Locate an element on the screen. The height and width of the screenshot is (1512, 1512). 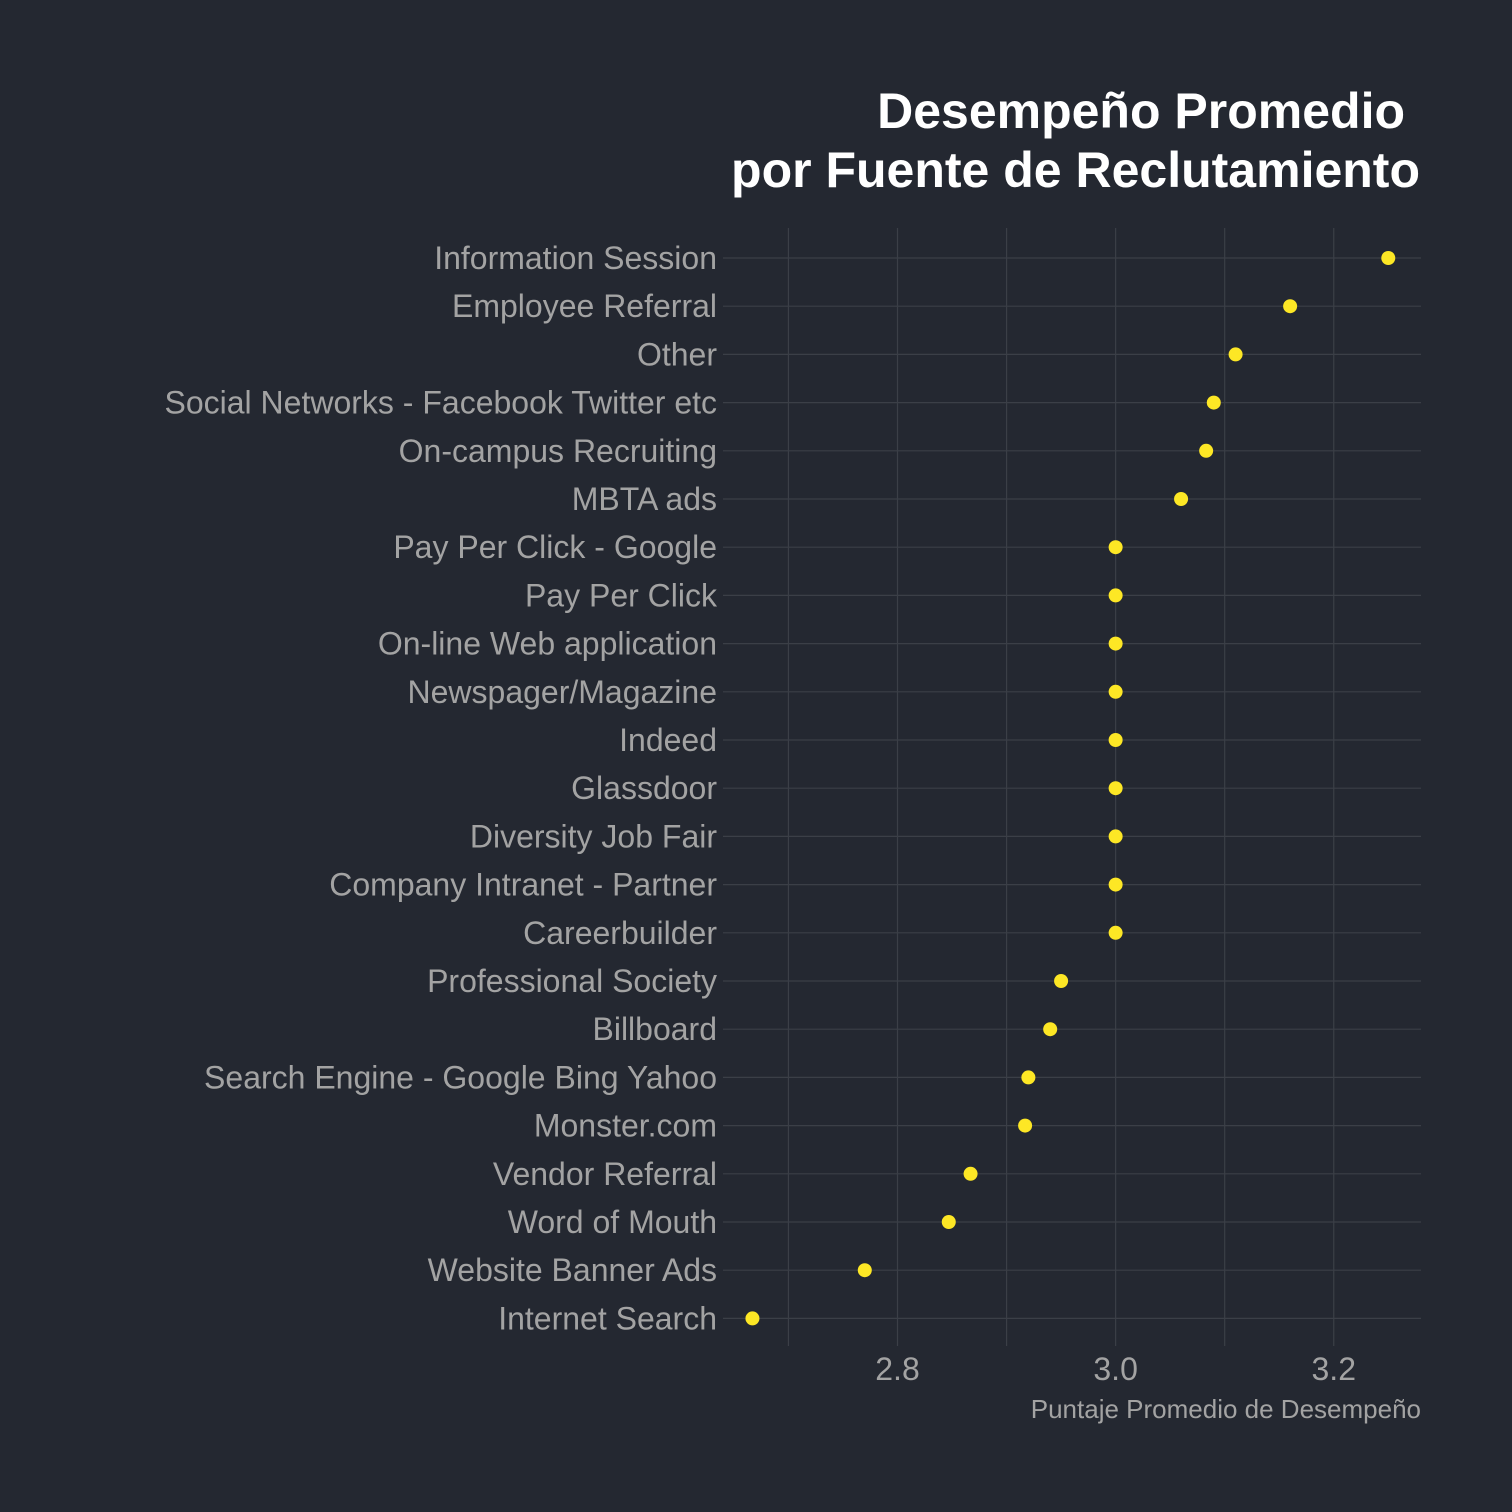
category-label-indeed: Indeed is located at coordinates (668, 740).